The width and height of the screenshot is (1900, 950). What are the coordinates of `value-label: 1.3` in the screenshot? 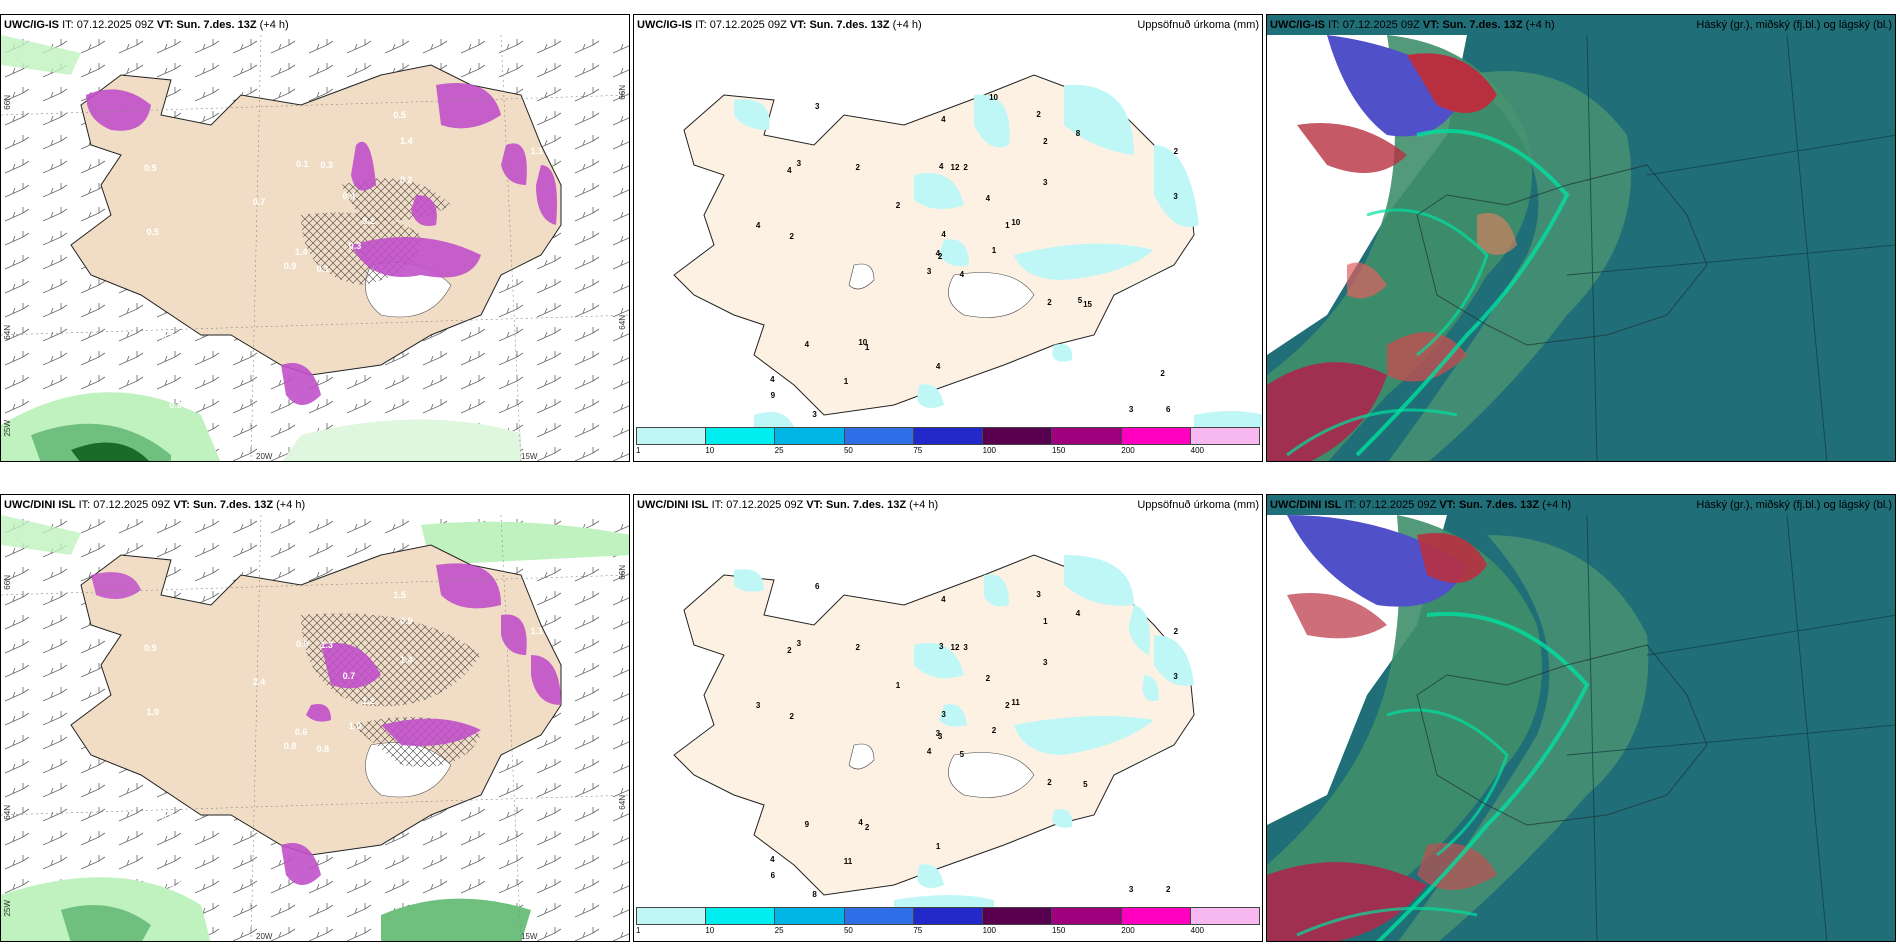 It's located at (326, 645).